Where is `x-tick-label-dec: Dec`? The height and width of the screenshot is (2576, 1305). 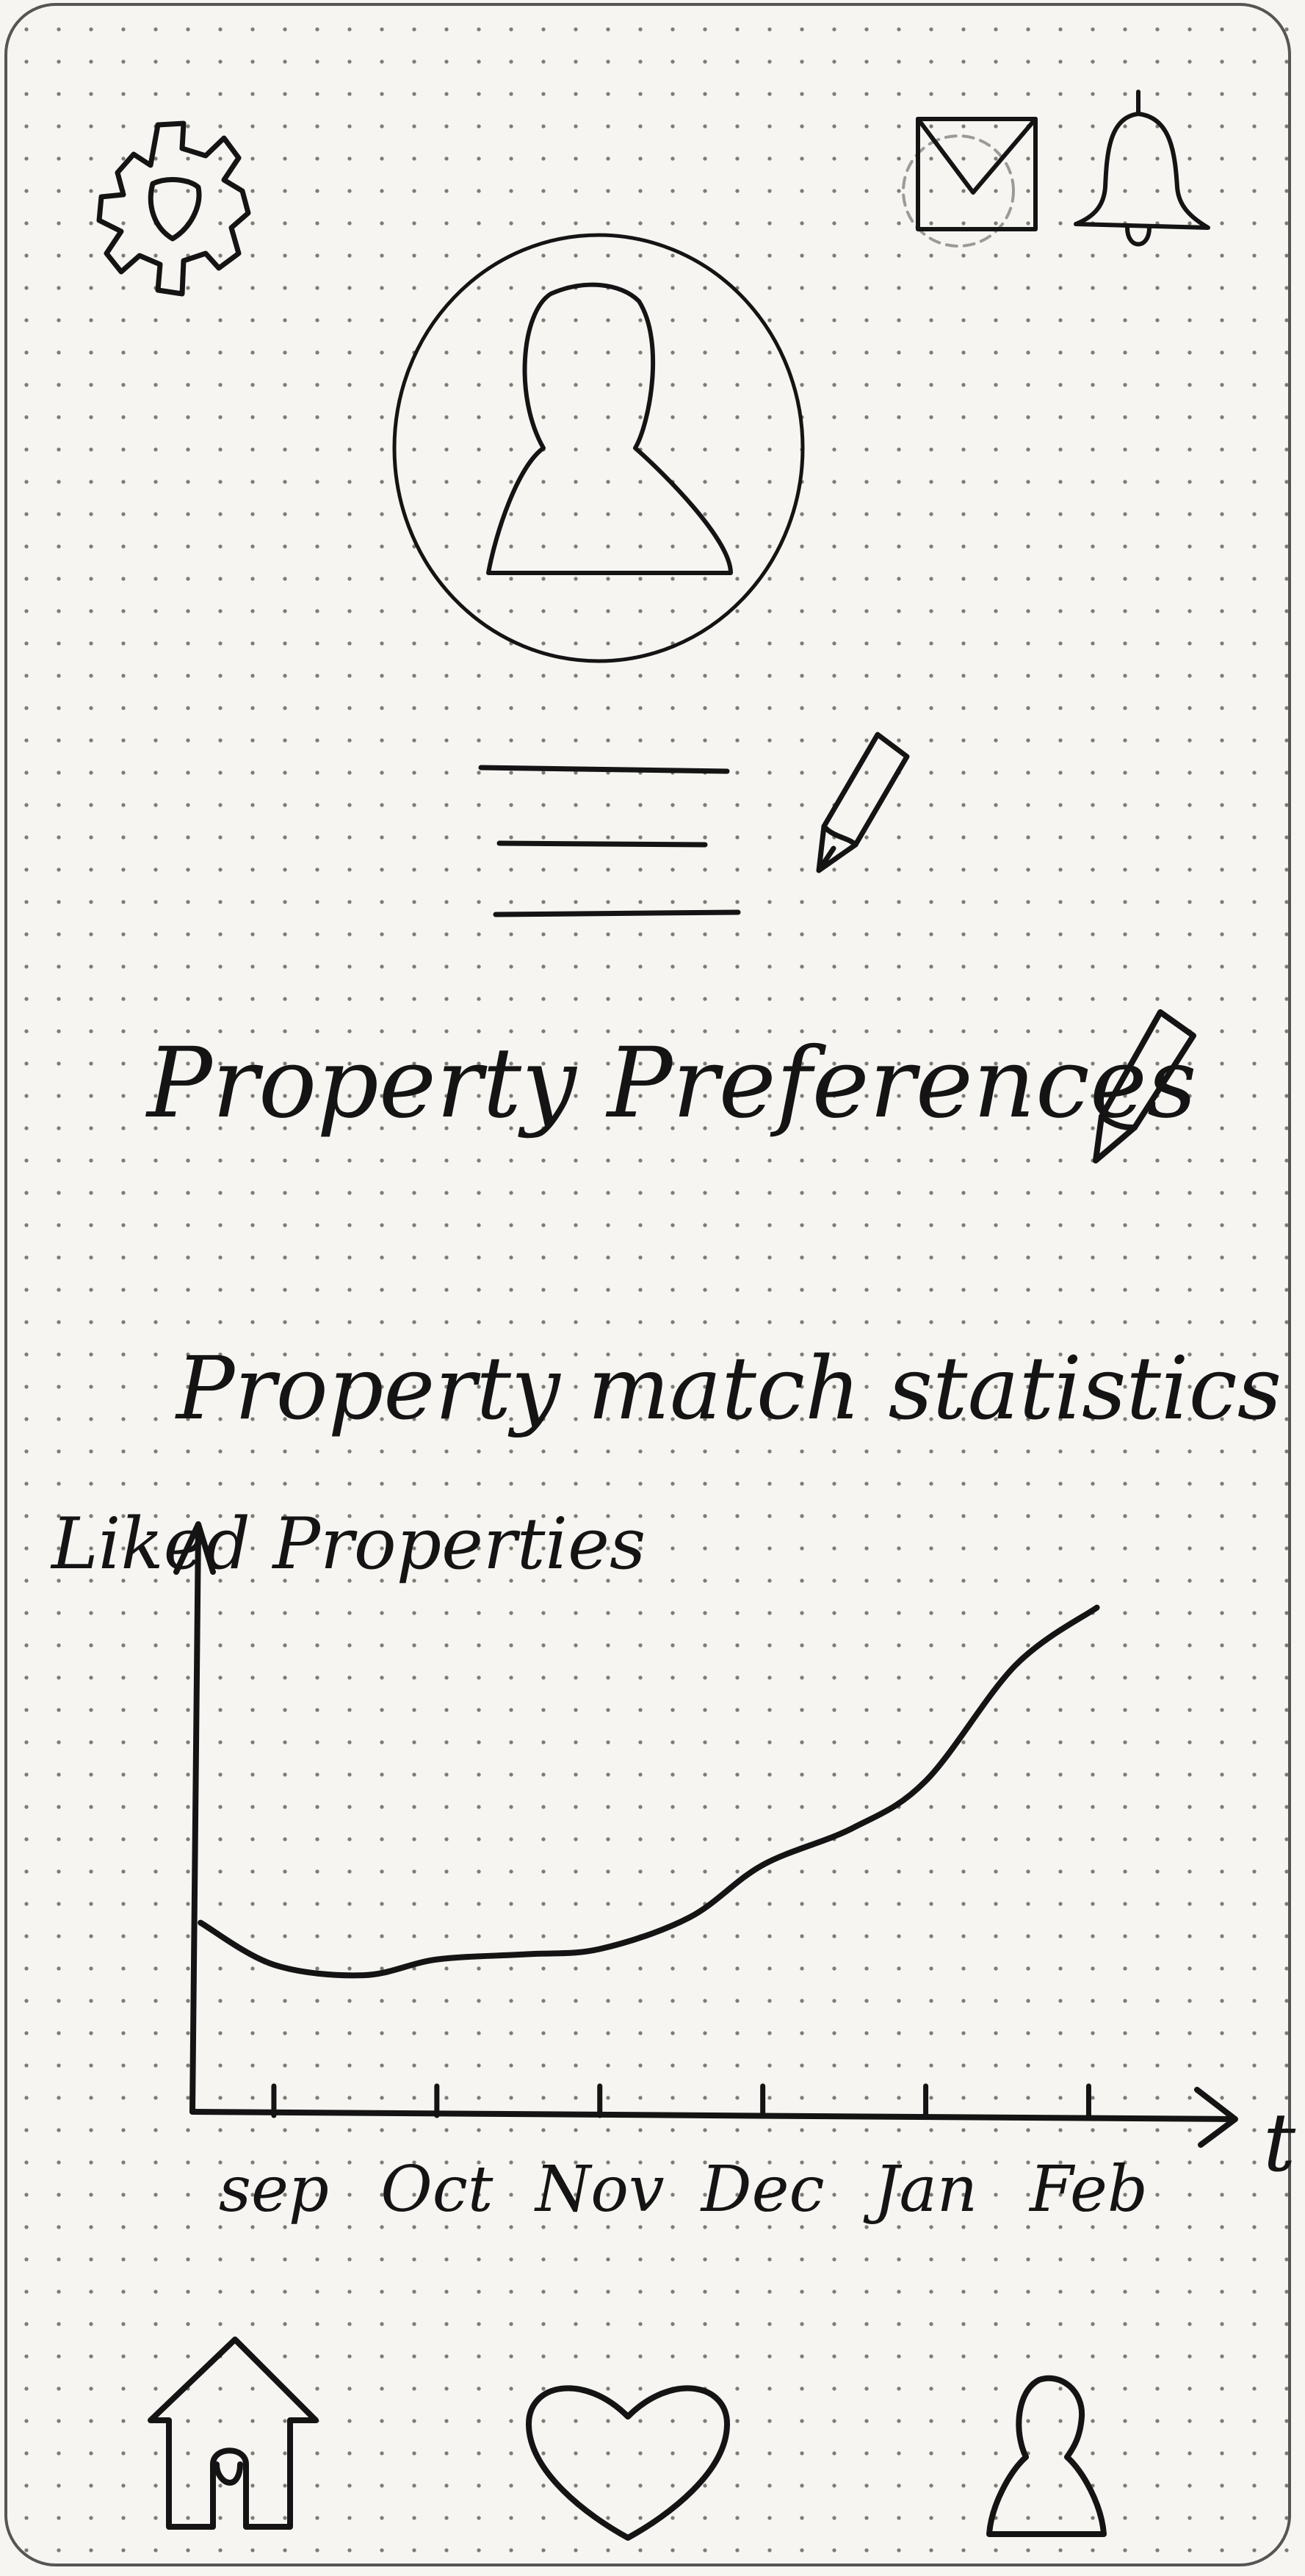
x-tick-label-dec: Dec is located at coordinates (762, 2189).